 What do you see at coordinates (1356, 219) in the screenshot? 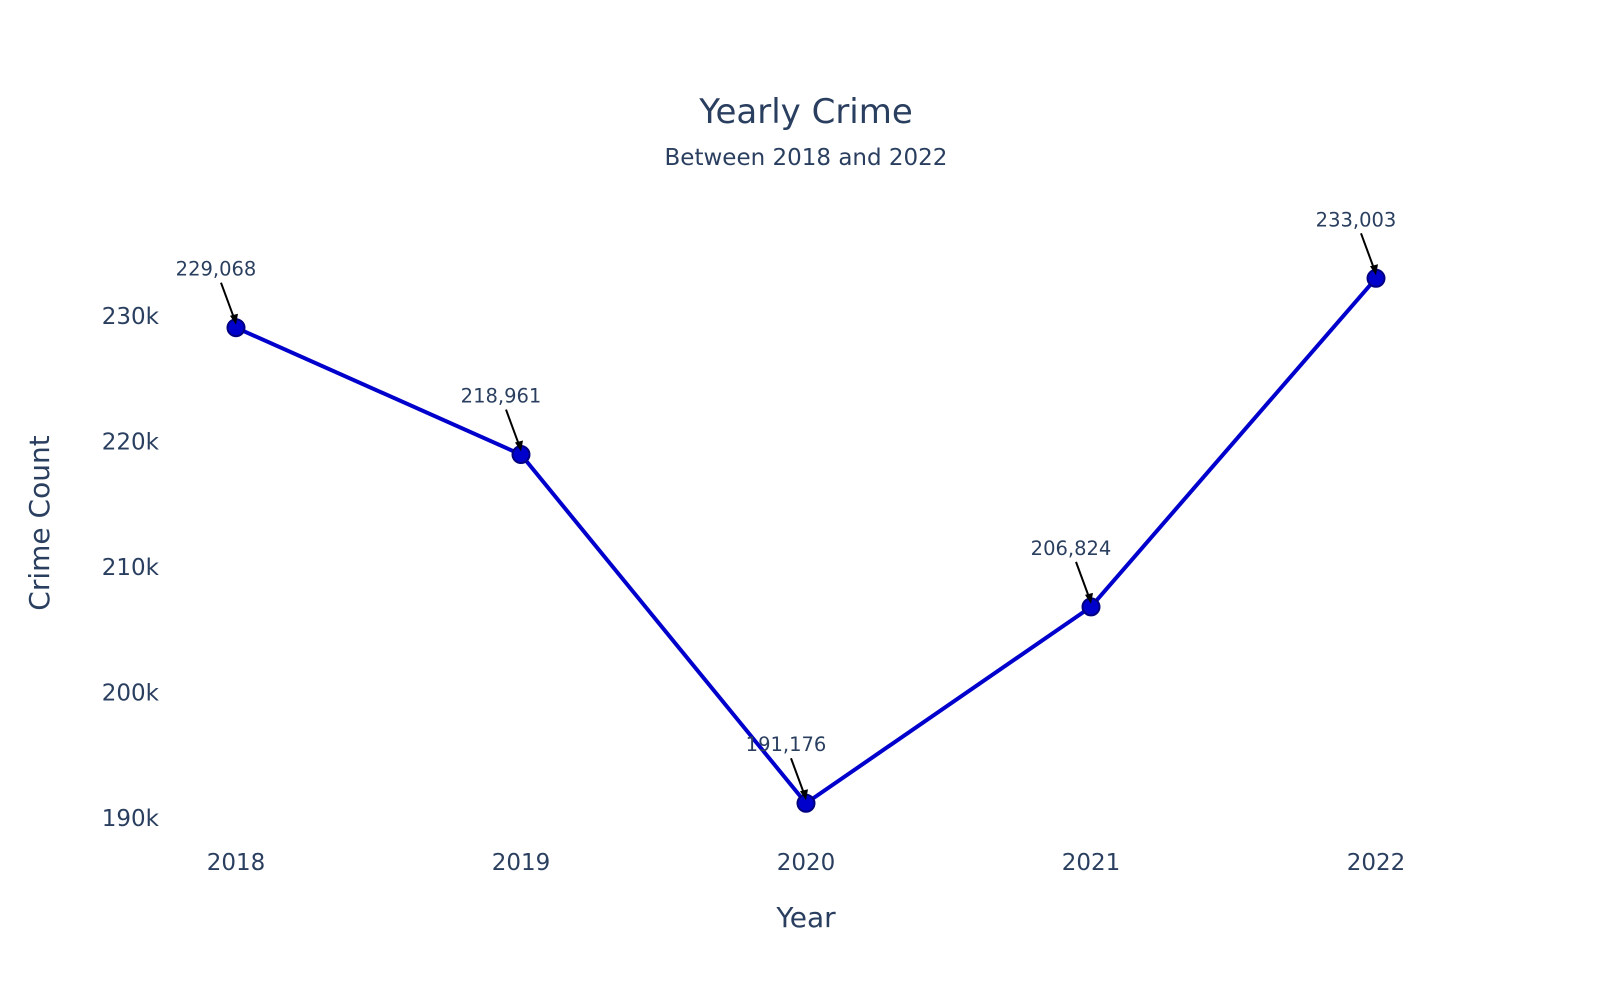
I see `data-label: 233,003` at bounding box center [1356, 219].